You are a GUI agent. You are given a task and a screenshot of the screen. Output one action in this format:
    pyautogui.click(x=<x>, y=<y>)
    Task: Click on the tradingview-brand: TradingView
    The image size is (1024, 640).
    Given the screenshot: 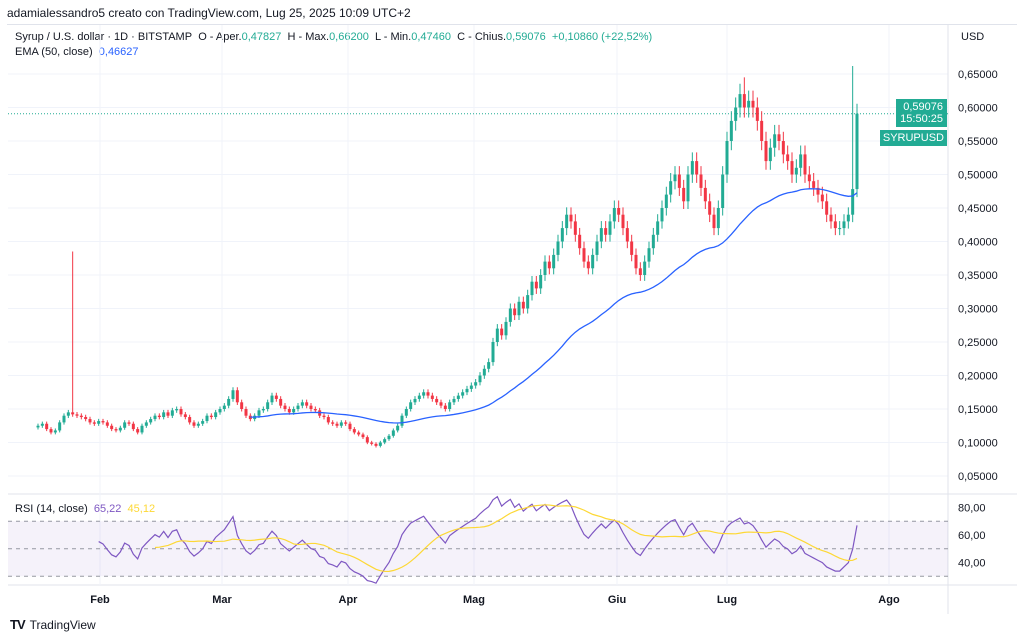 What is the action you would take?
    pyautogui.click(x=62, y=624)
    